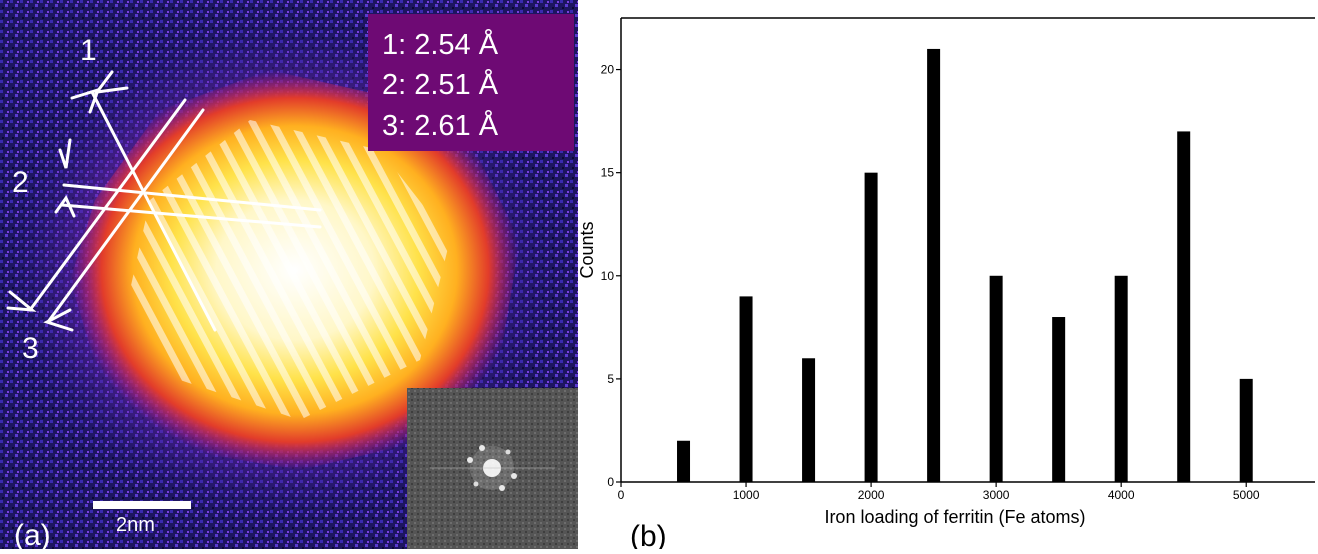 Image resolution: width=1318 pixels, height=554 pixels. Describe the element at coordinates (621, 495) in the screenshot. I see `x-tick-label: 0` at that location.